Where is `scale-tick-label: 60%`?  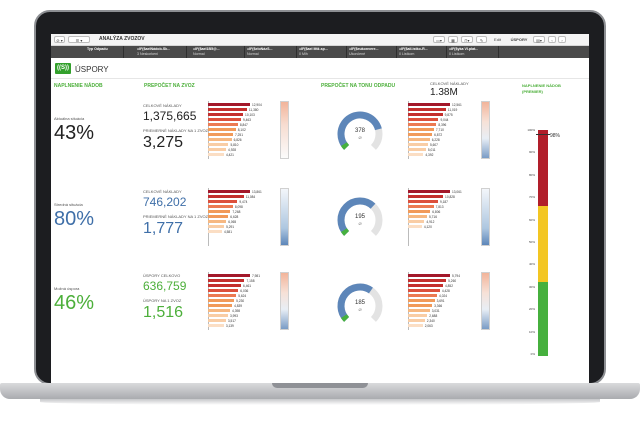 scale-tick-label: 60% is located at coordinates (531, 219).